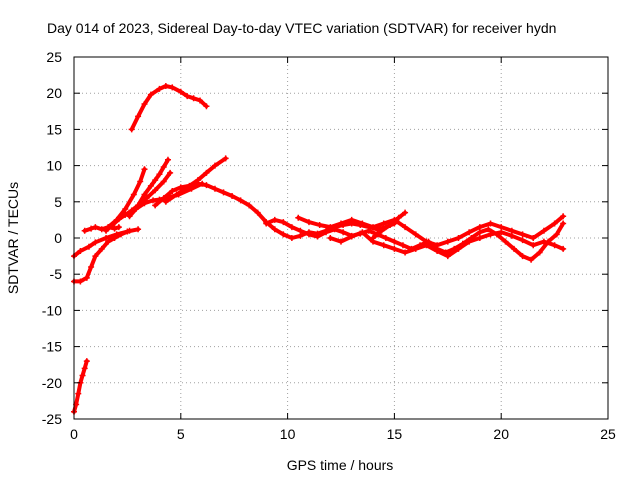 This screenshot has width=640, height=480. Describe the element at coordinates (74, 434) in the screenshot. I see `x-tick-label: 0` at that location.